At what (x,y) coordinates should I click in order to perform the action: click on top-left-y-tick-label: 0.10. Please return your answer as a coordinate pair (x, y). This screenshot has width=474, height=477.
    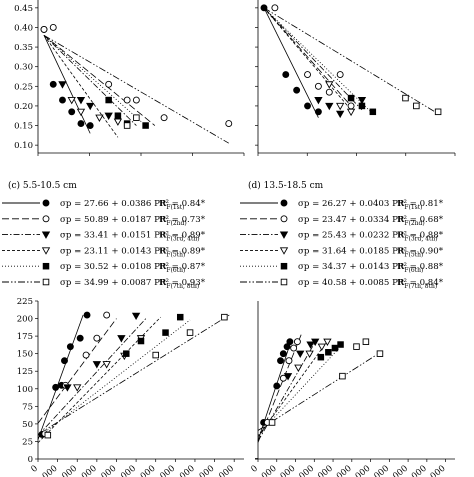
    Looking at the image, I should click on (23, 146).